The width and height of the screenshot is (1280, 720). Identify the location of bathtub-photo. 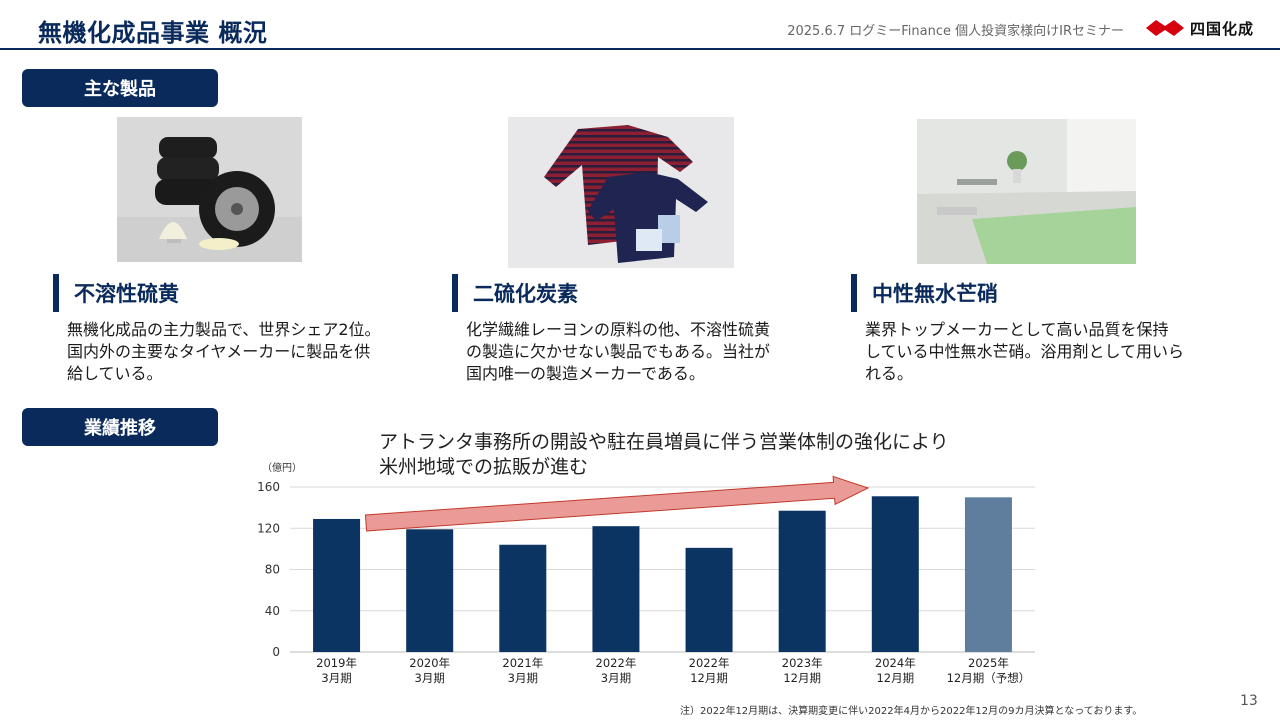
(1026, 191).